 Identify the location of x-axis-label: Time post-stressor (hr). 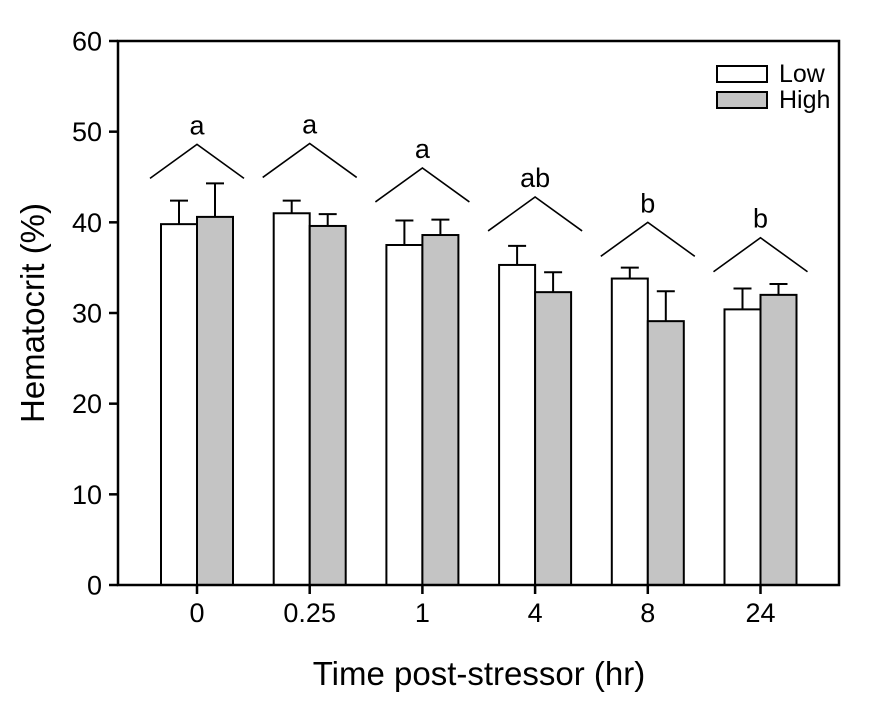
(479, 673).